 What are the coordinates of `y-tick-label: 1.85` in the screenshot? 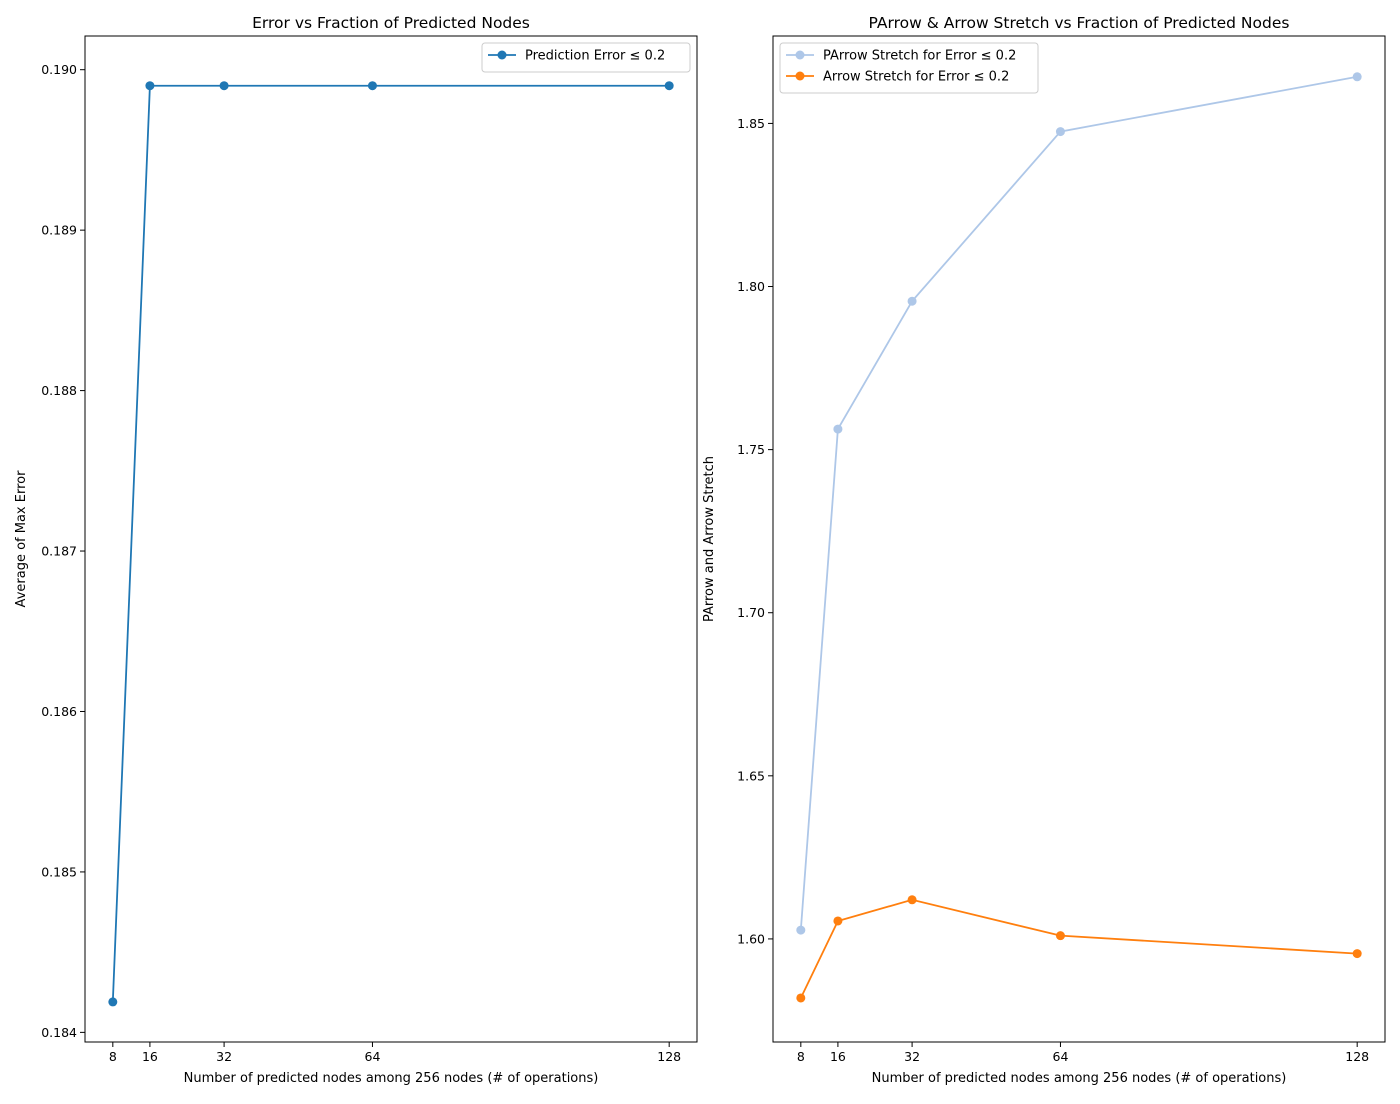 It's located at (751, 123).